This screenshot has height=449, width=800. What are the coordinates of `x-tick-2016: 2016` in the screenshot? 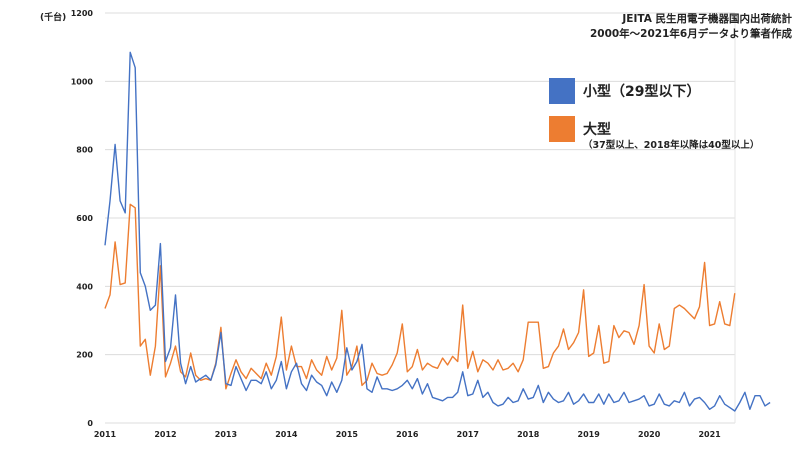 It's located at (407, 434).